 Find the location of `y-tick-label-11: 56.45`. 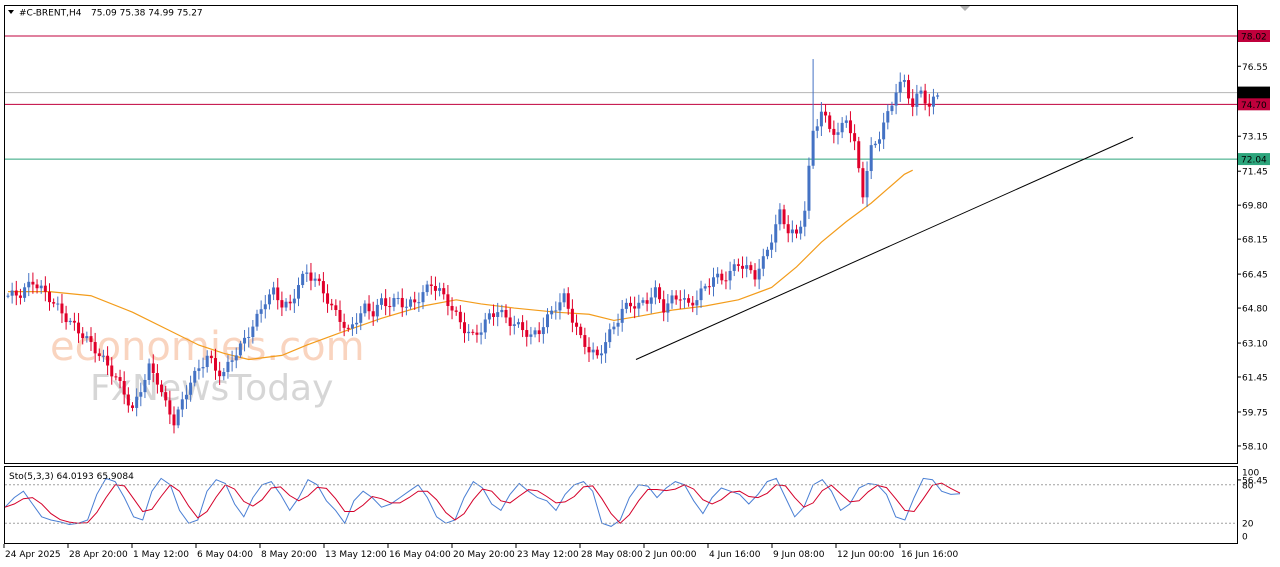

y-tick-label-11: 56.45 is located at coordinates (1255, 481).